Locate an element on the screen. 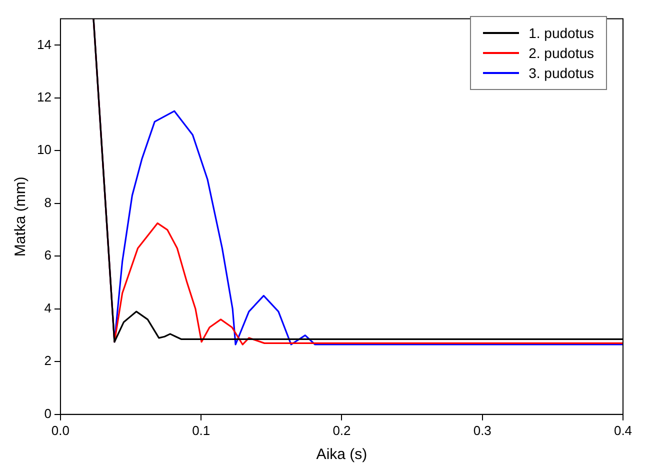 The height and width of the screenshot is (476, 645). x-axis-title: Aika (s) is located at coordinates (342, 455).